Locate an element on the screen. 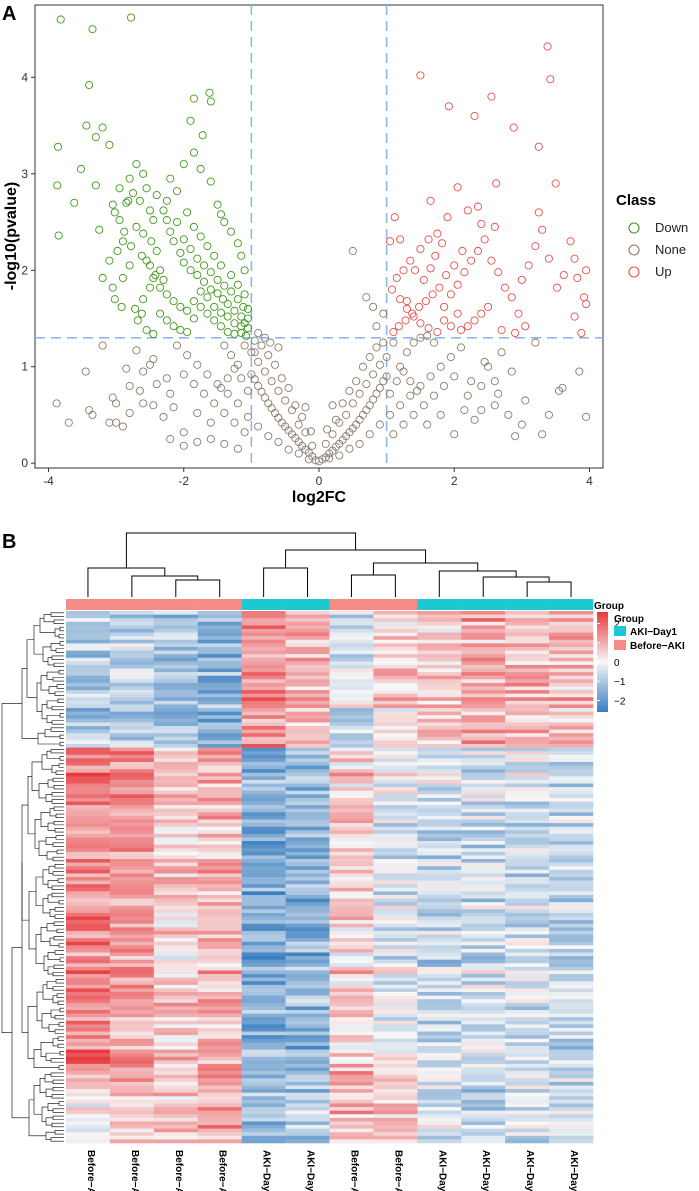 This screenshot has width=699, height=1191. sample-label: AKI−Day1_6 is located at coordinates (529, 1170).